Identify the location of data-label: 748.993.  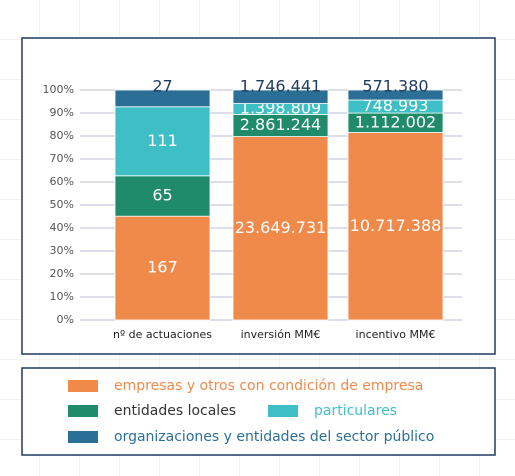
(395, 105).